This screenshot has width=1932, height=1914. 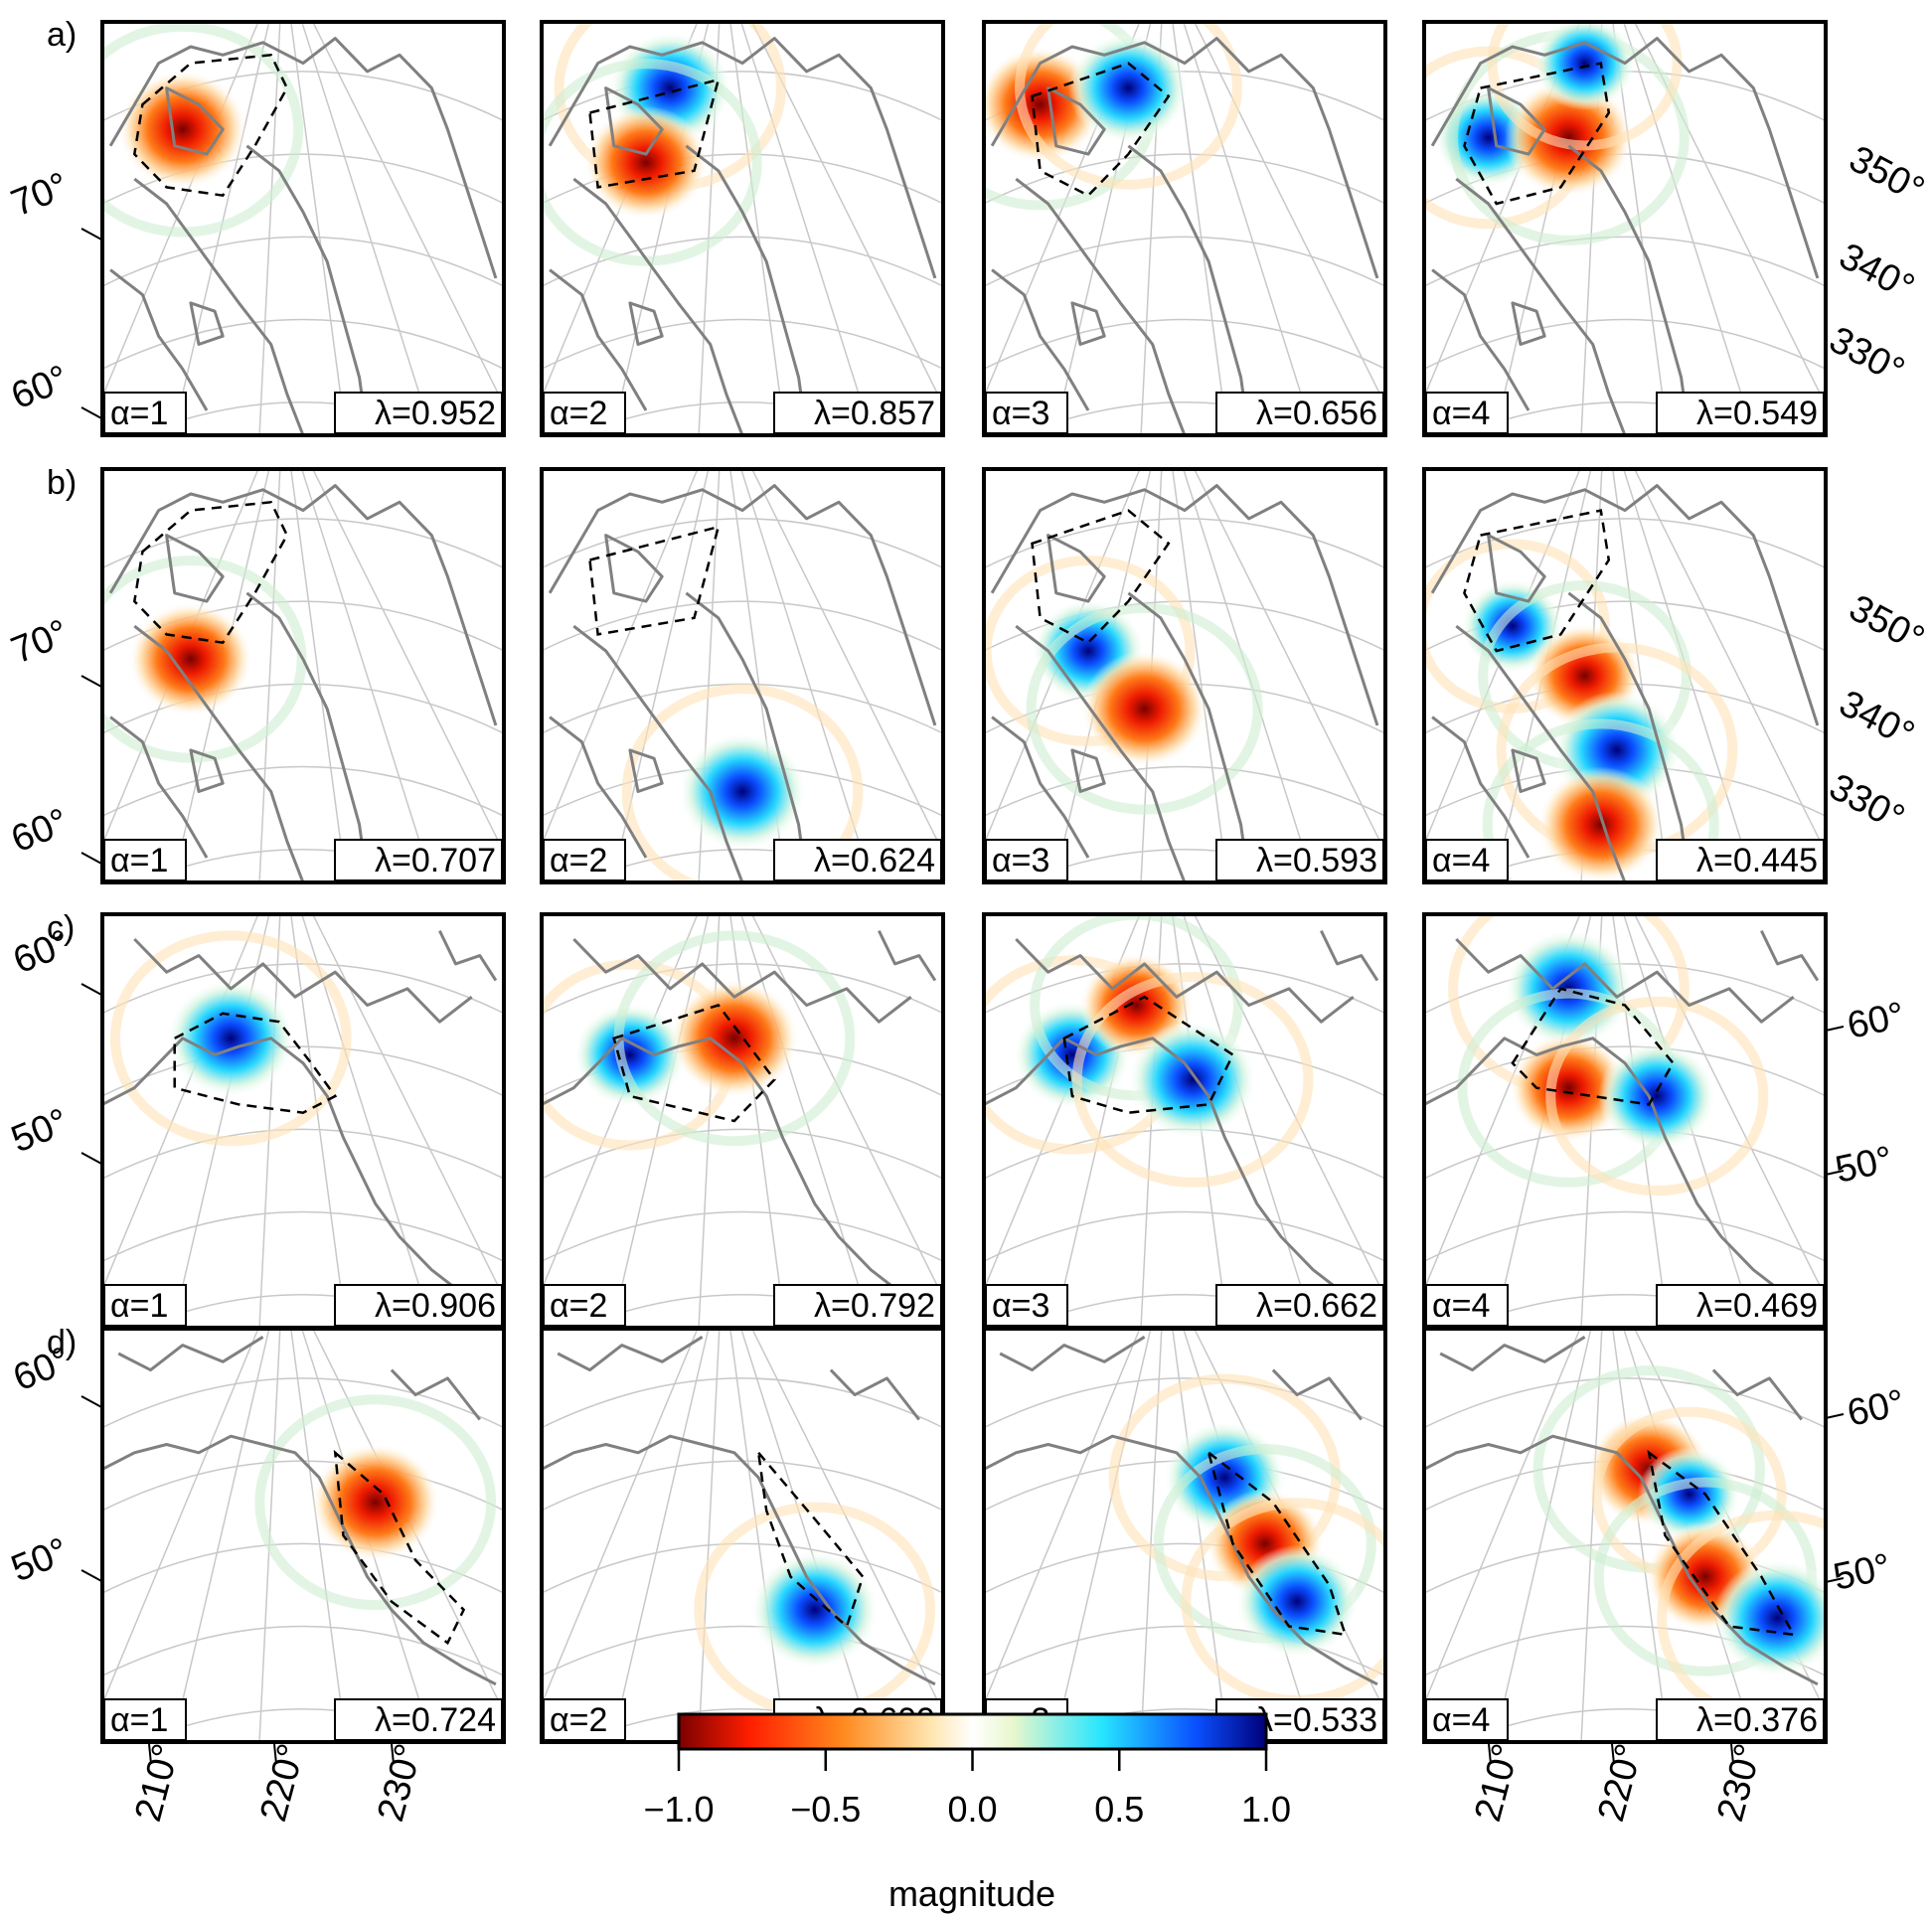 What do you see at coordinates (61, 928) in the screenshot?
I see `row-label: c)` at bounding box center [61, 928].